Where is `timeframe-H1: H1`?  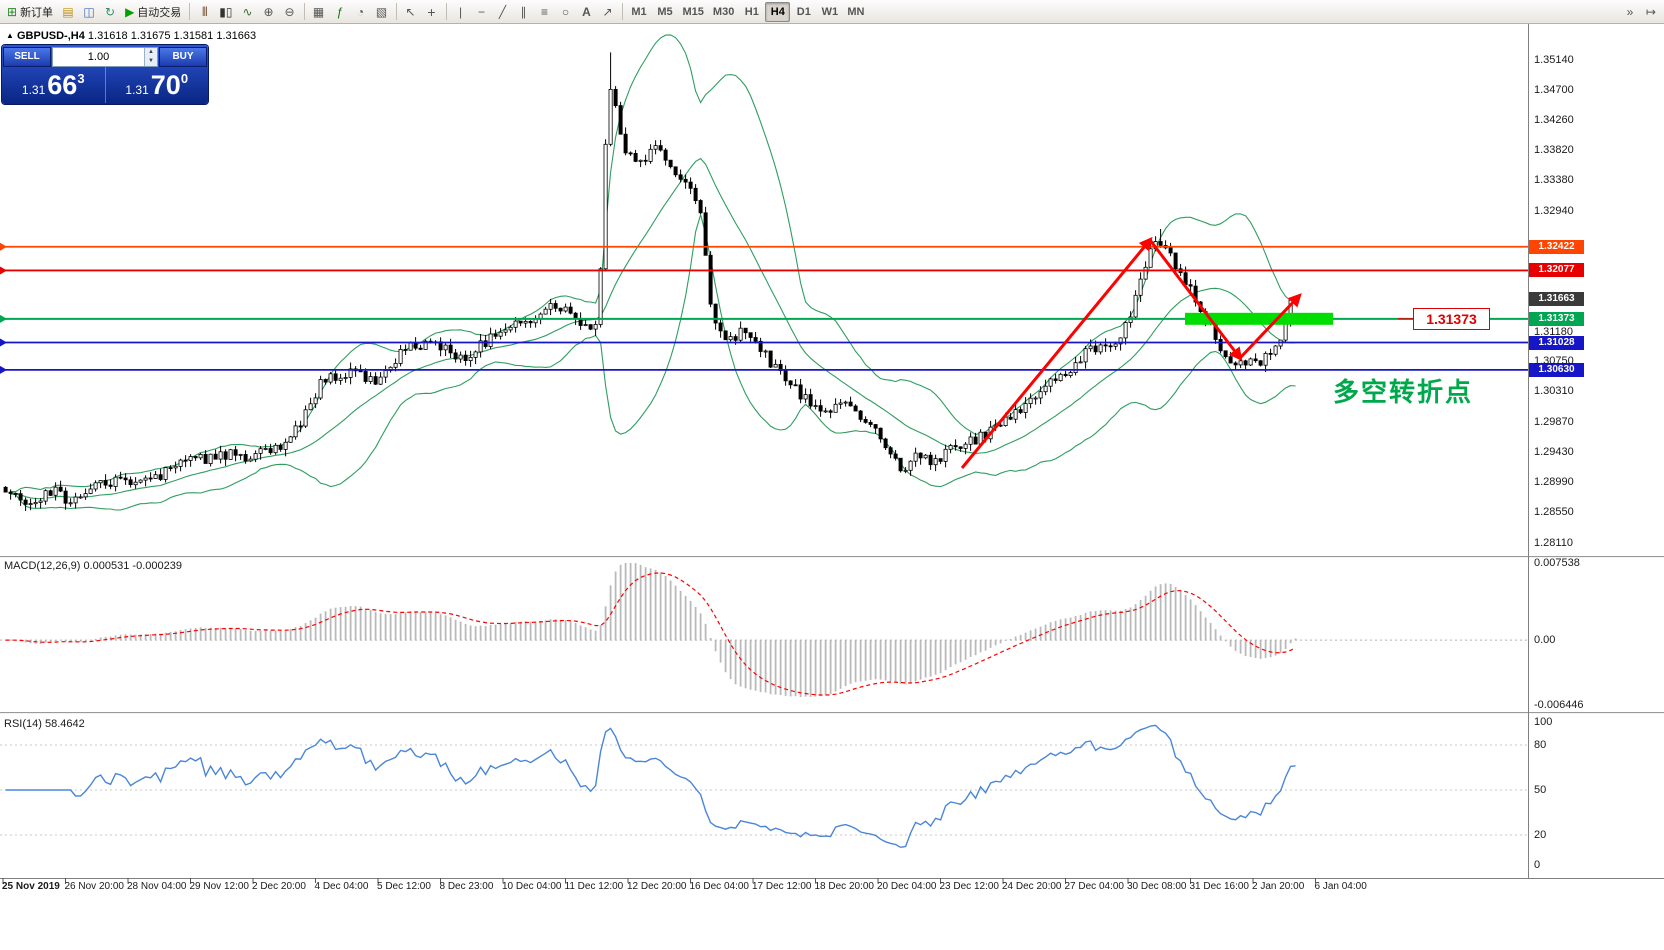
timeframe-H1: H1 is located at coordinates (751, 11).